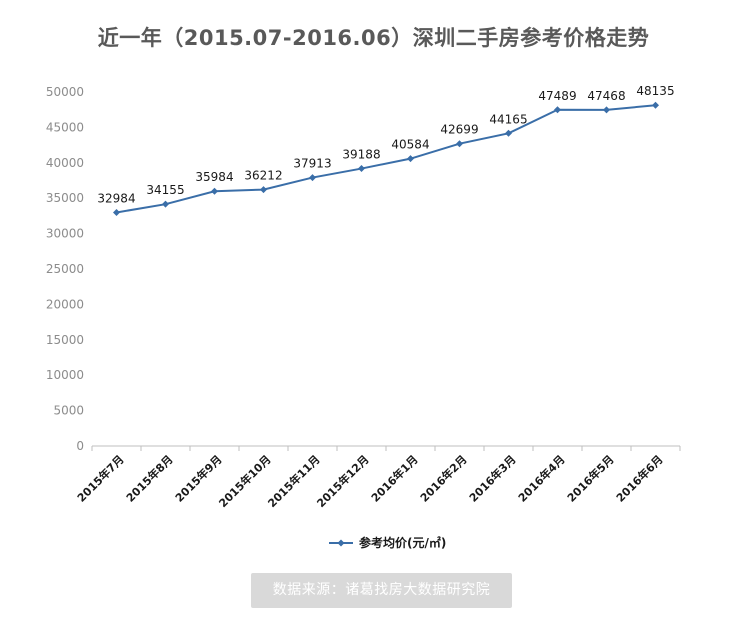 The width and height of the screenshot is (747, 624). What do you see at coordinates (312, 164) in the screenshot?
I see `data-label: 37913` at bounding box center [312, 164].